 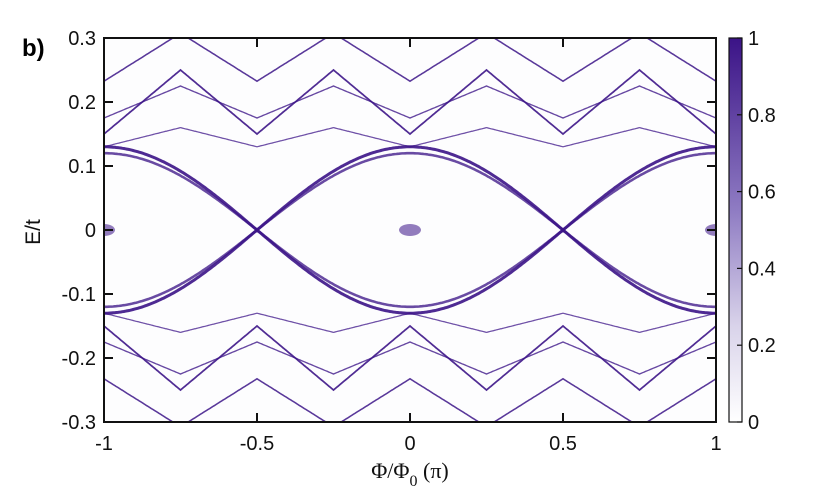 What do you see at coordinates (104, 444) in the screenshot?
I see `x-tick-label-0: -1` at bounding box center [104, 444].